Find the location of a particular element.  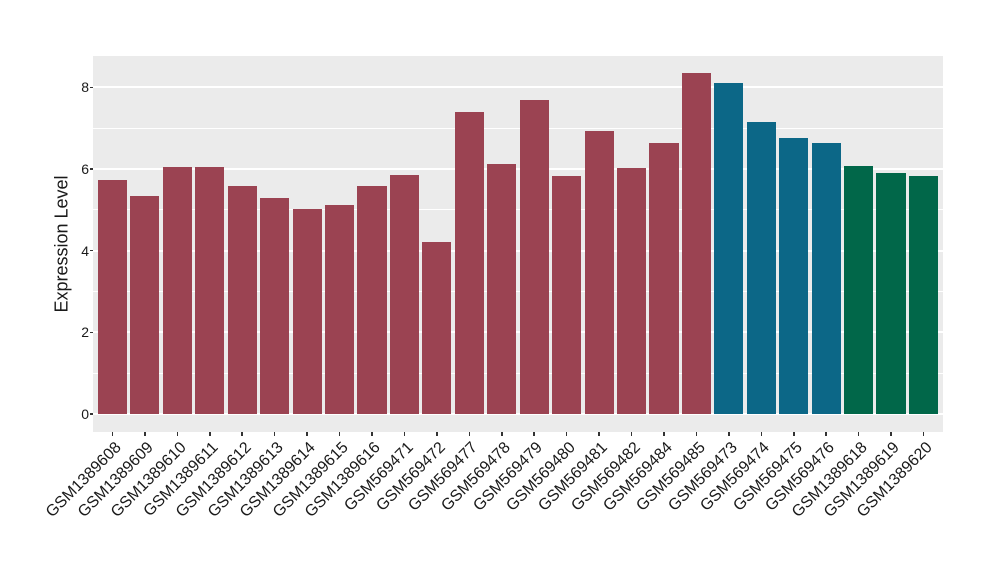

y-tick-label: 2 is located at coordinates (85, 332).